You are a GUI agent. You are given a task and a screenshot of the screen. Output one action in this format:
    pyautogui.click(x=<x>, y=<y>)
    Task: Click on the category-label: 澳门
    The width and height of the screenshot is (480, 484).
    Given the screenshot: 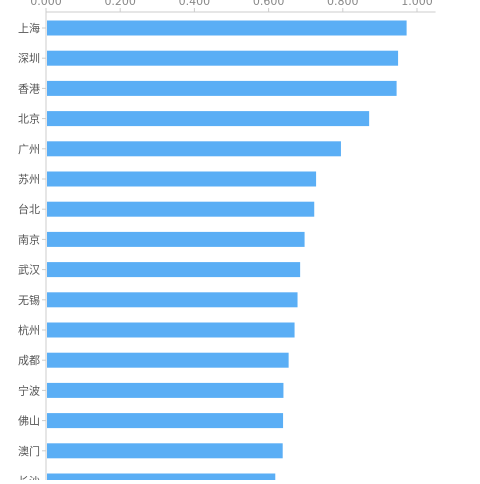 What is the action you would take?
    pyautogui.click(x=29, y=451)
    